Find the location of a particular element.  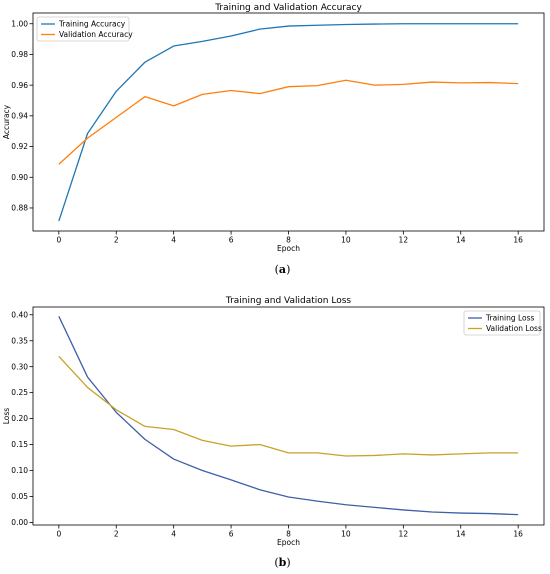

y-tick-label: 0.94 is located at coordinates (19, 115).